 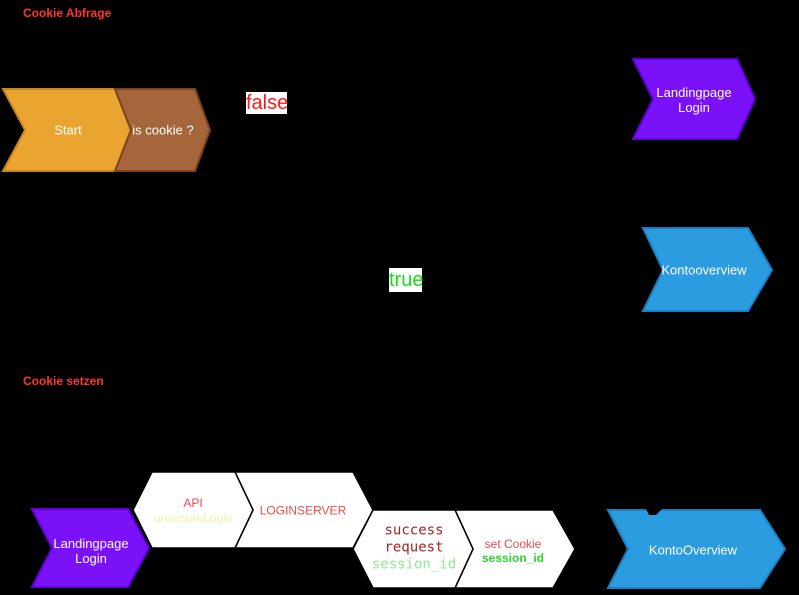 I want to click on landingpage-top-line1: Landingpage, so click(x=694, y=92).